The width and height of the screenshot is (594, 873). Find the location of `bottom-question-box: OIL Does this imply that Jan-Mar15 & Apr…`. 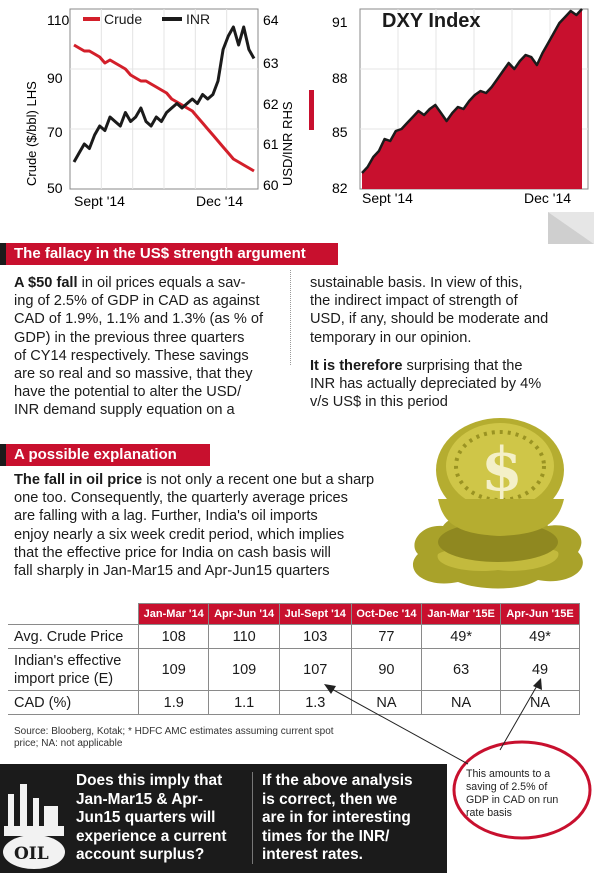

bottom-question-box: OIL Does this imply that Jan-Mar15 & Apr… is located at coordinates (223, 818).